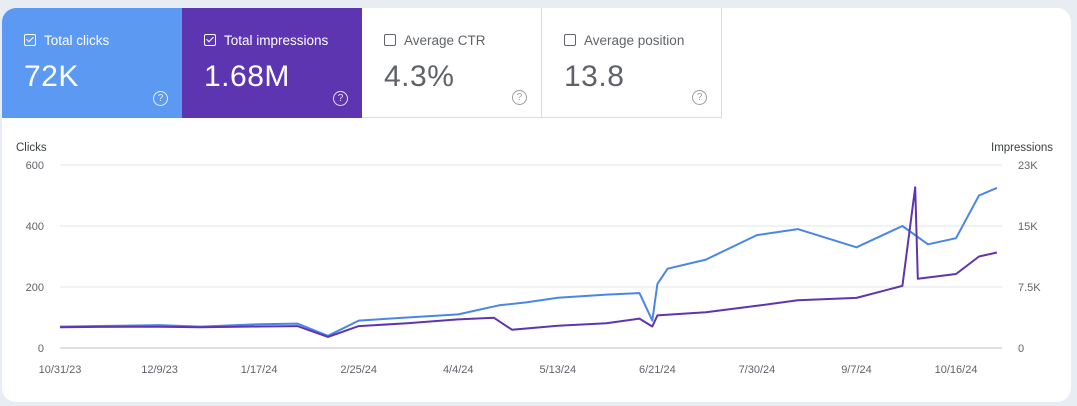  What do you see at coordinates (41, 349) in the screenshot?
I see `y-left-tick-label: 0` at bounding box center [41, 349].